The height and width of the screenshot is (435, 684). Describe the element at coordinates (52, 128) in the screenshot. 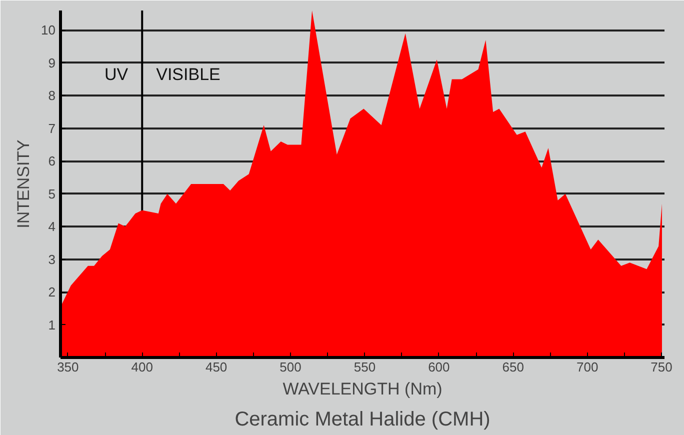

I see `y-tick-label: 7` at that location.